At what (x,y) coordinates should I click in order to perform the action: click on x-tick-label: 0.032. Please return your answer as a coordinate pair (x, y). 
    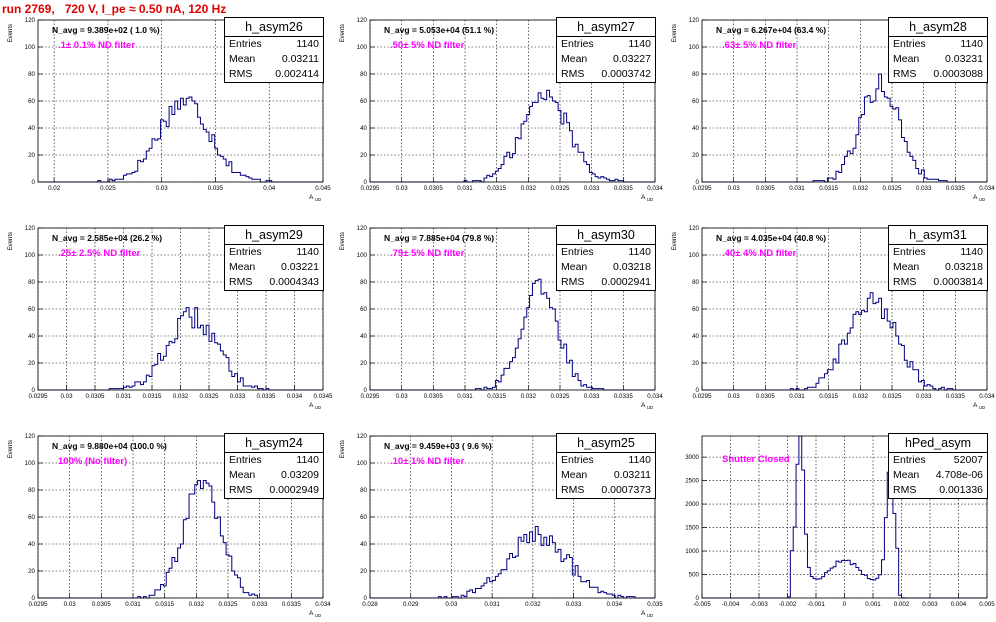
    Looking at the image, I should click on (529, 188).